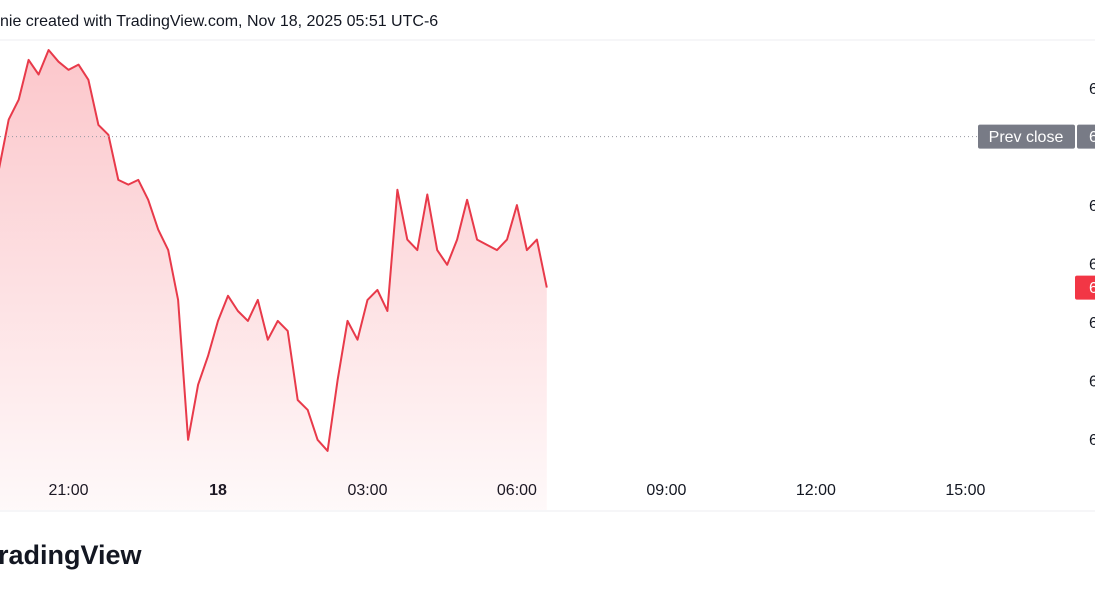 The width and height of the screenshot is (1095, 600). What do you see at coordinates (1086, 136) in the screenshot?
I see `prev-close-price-badge` at bounding box center [1086, 136].